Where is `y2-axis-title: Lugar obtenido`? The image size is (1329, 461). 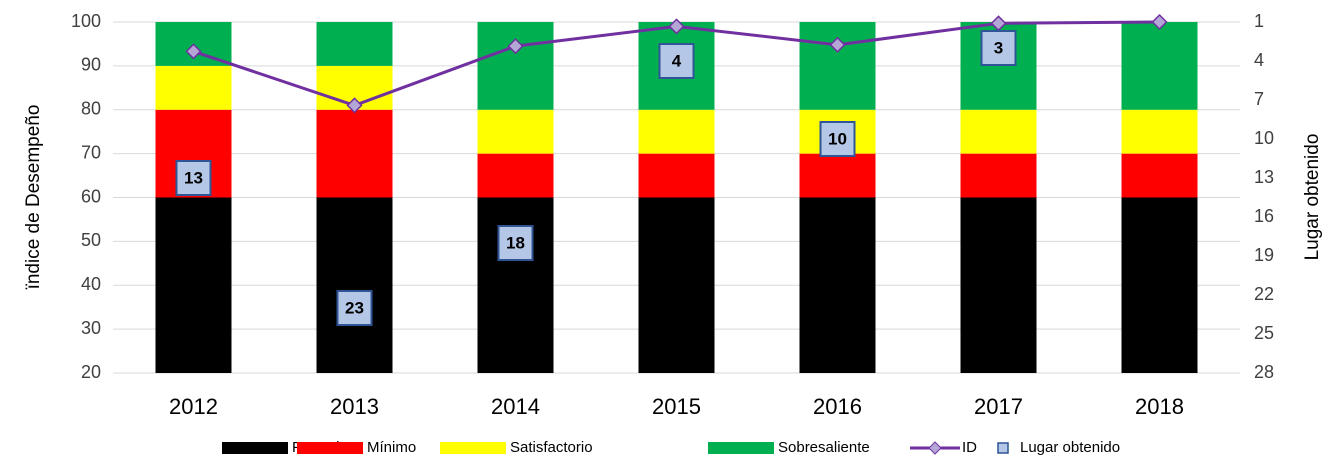 y2-axis-title: Lugar obtenido is located at coordinates (1312, 197).